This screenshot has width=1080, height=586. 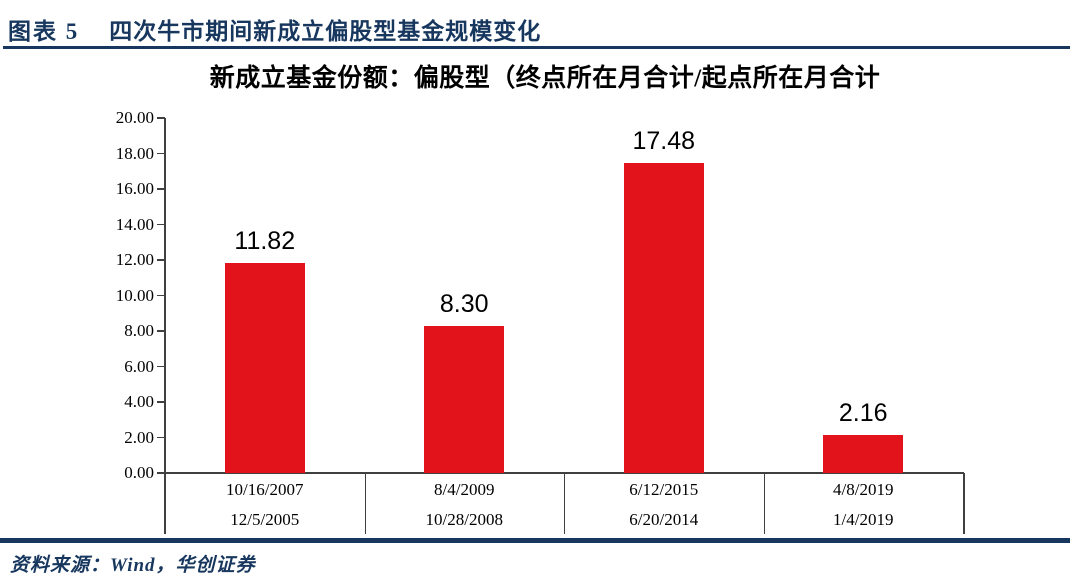 What do you see at coordinates (265, 241) in the screenshot?
I see `bar-value-label: 11.82` at bounding box center [265, 241].